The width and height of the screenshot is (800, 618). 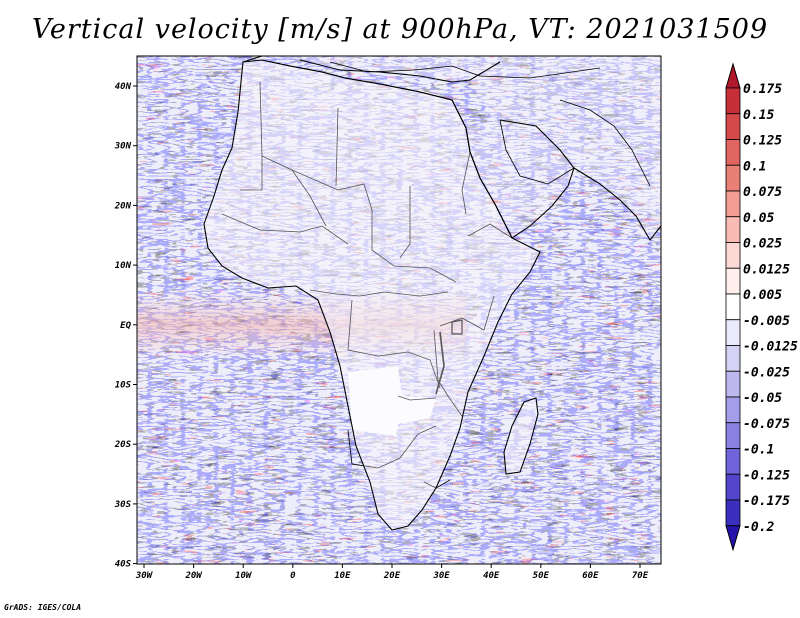 I want to click on colorbar-label: -0.1, so click(x=758, y=450).